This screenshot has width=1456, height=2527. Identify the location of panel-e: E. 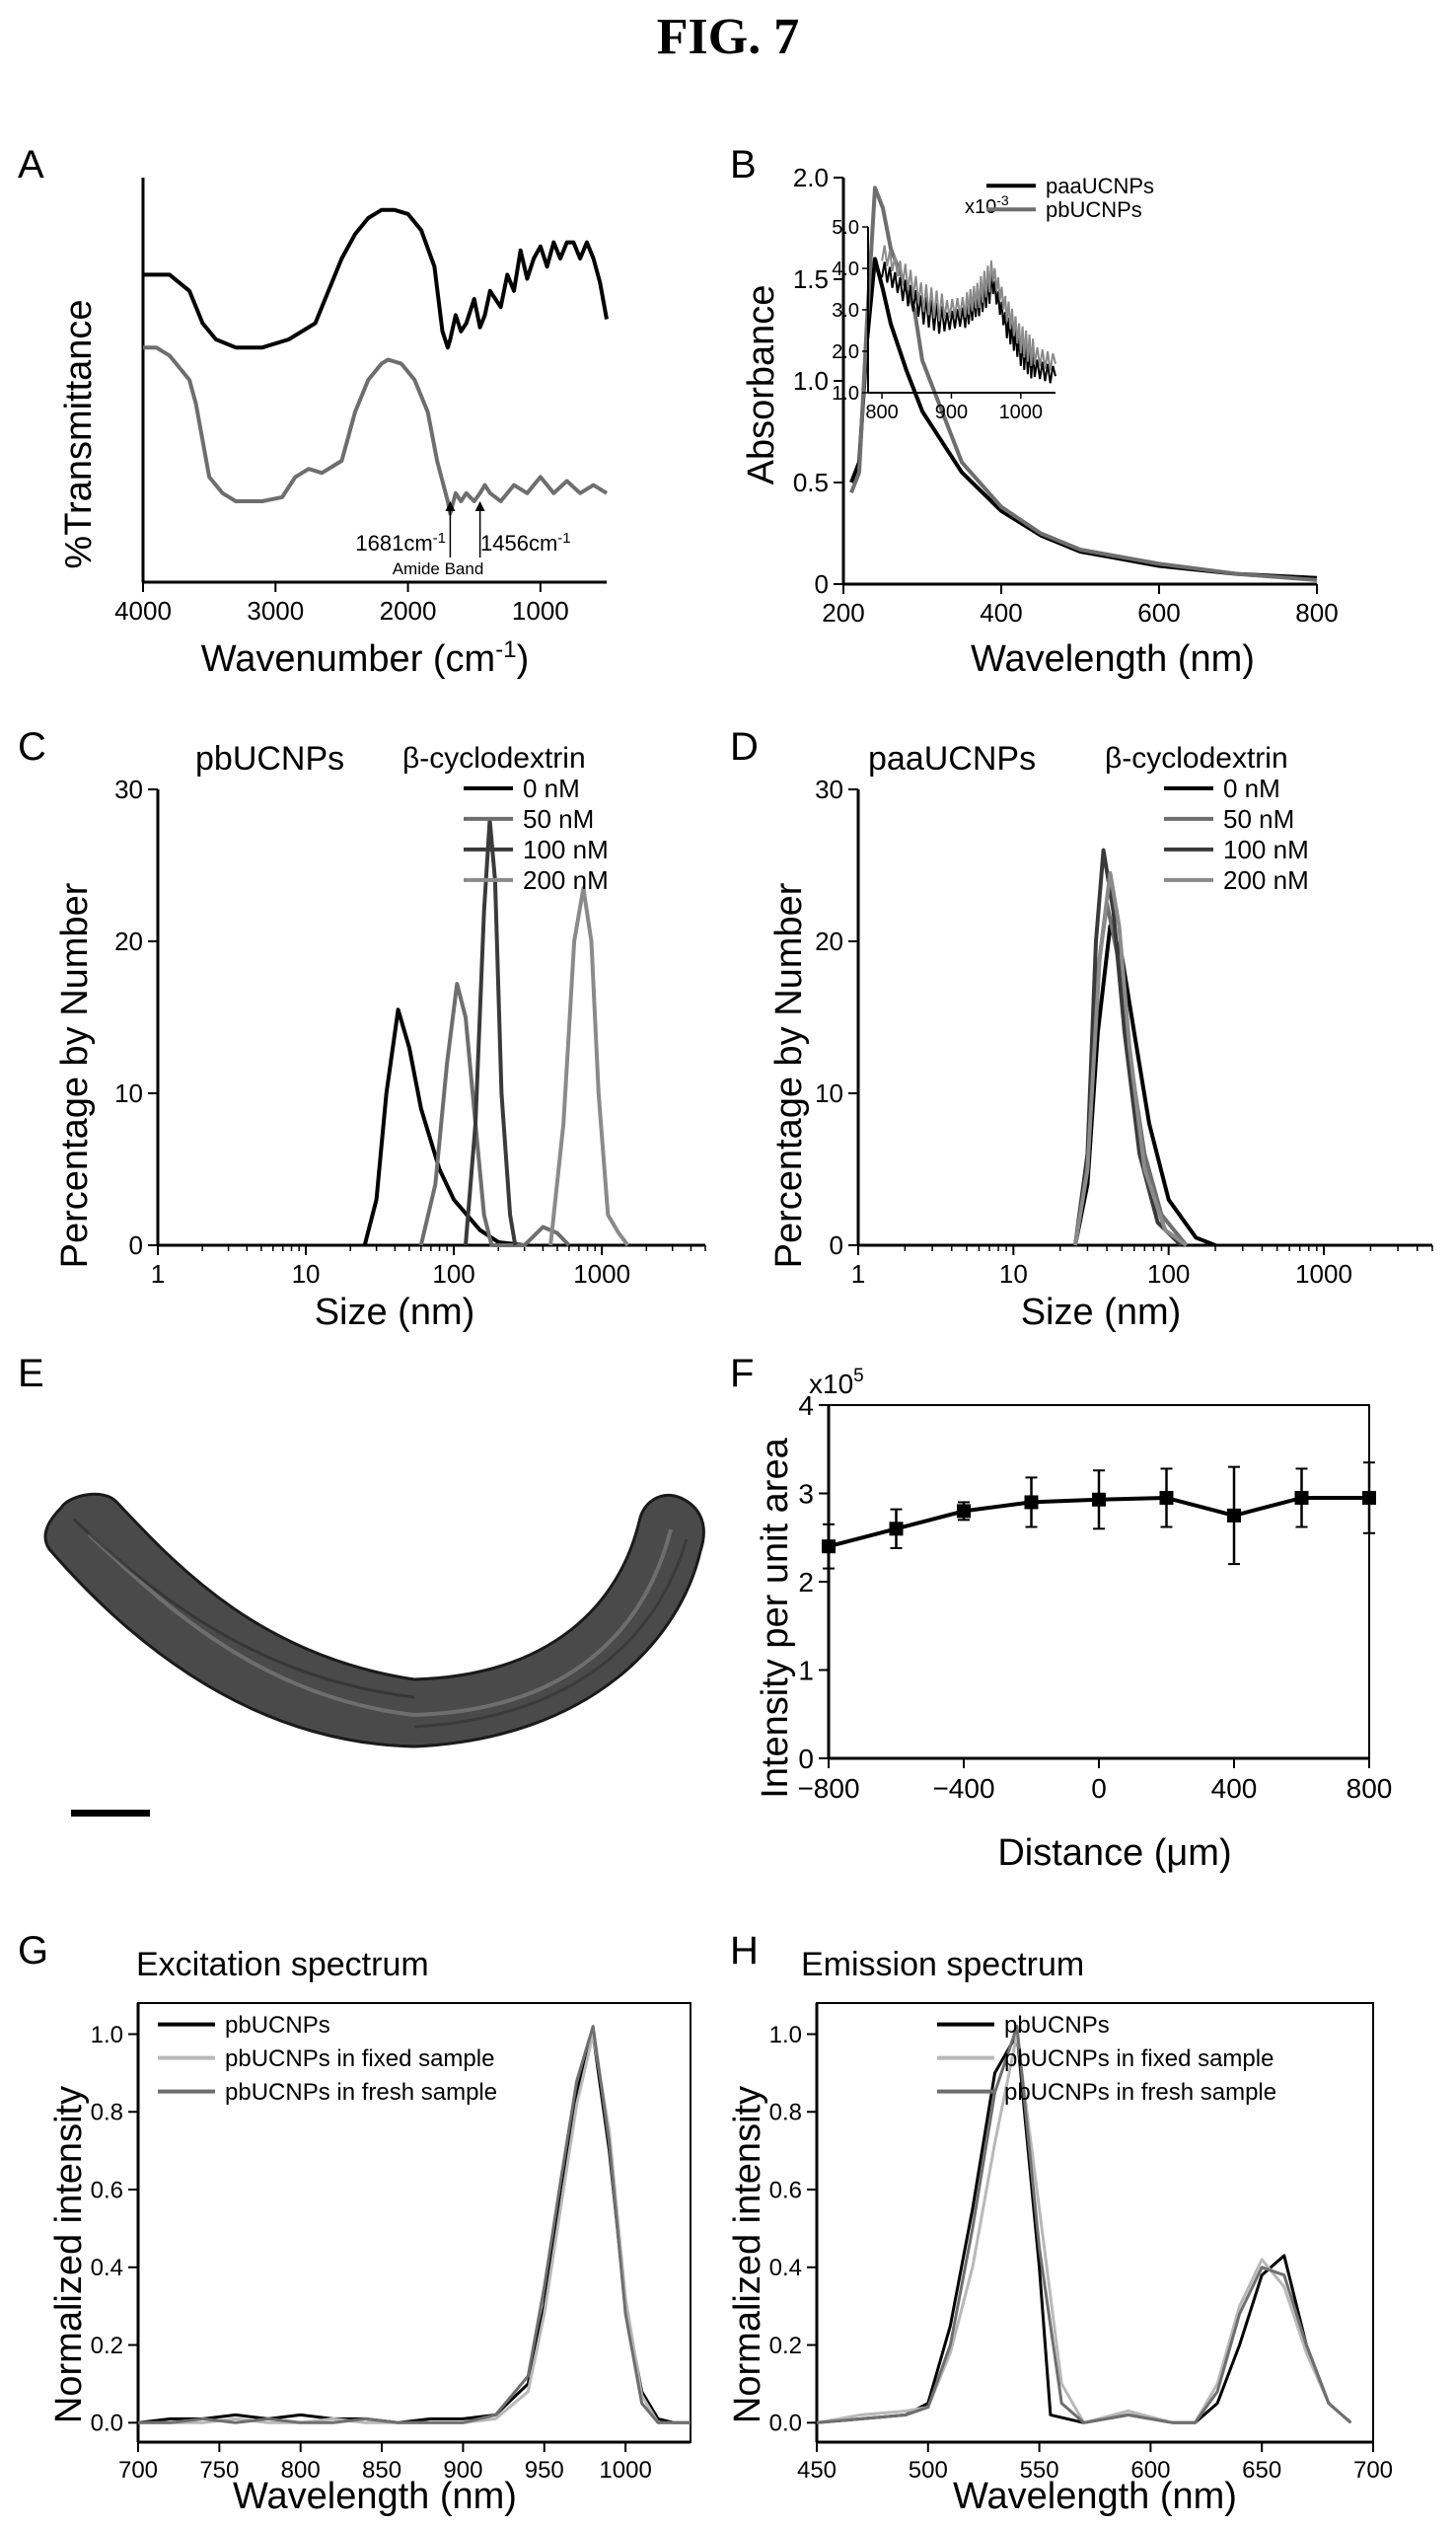
(365, 1588).